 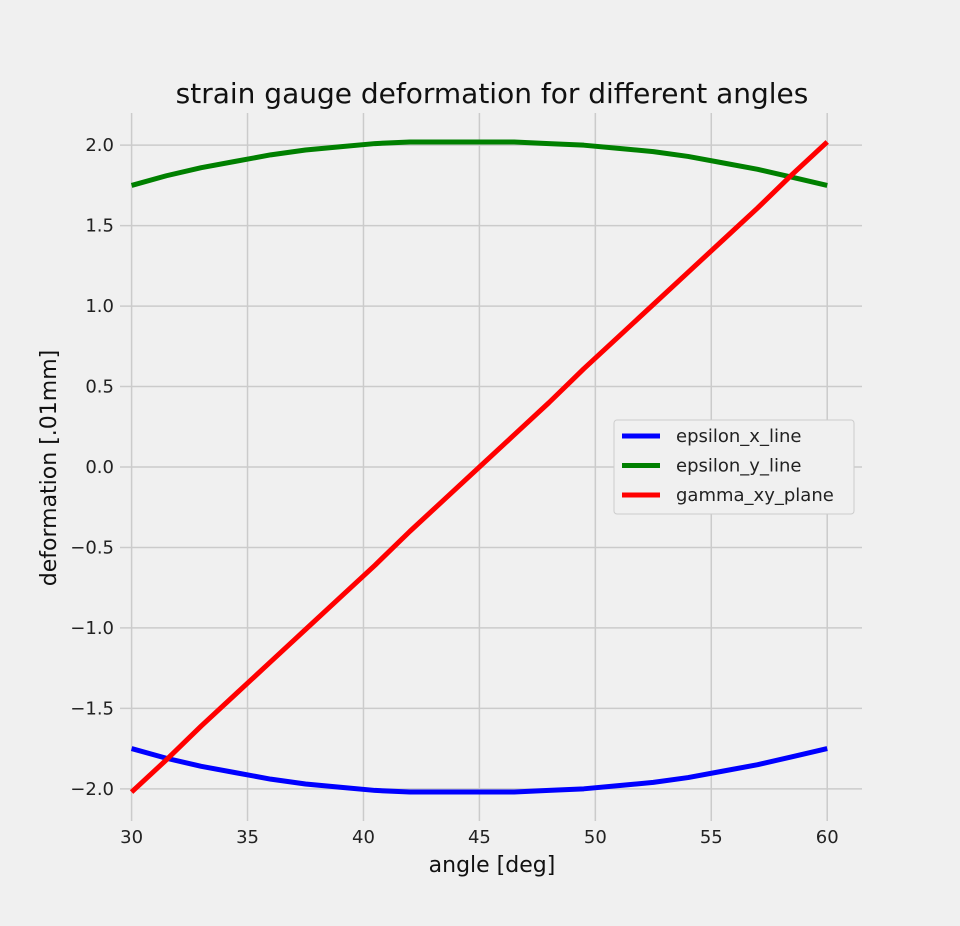 What do you see at coordinates (49, 468) in the screenshot?
I see `y-axis-title: deformation [.01mm]` at bounding box center [49, 468].